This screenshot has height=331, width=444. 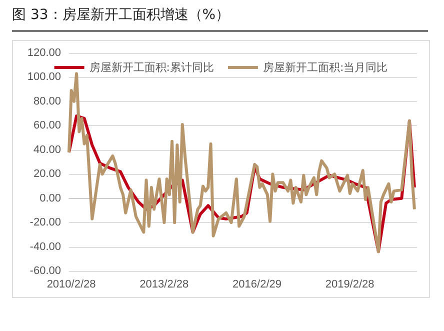 I want to click on x-tick-label: 2016/2/29, so click(x=257, y=284).